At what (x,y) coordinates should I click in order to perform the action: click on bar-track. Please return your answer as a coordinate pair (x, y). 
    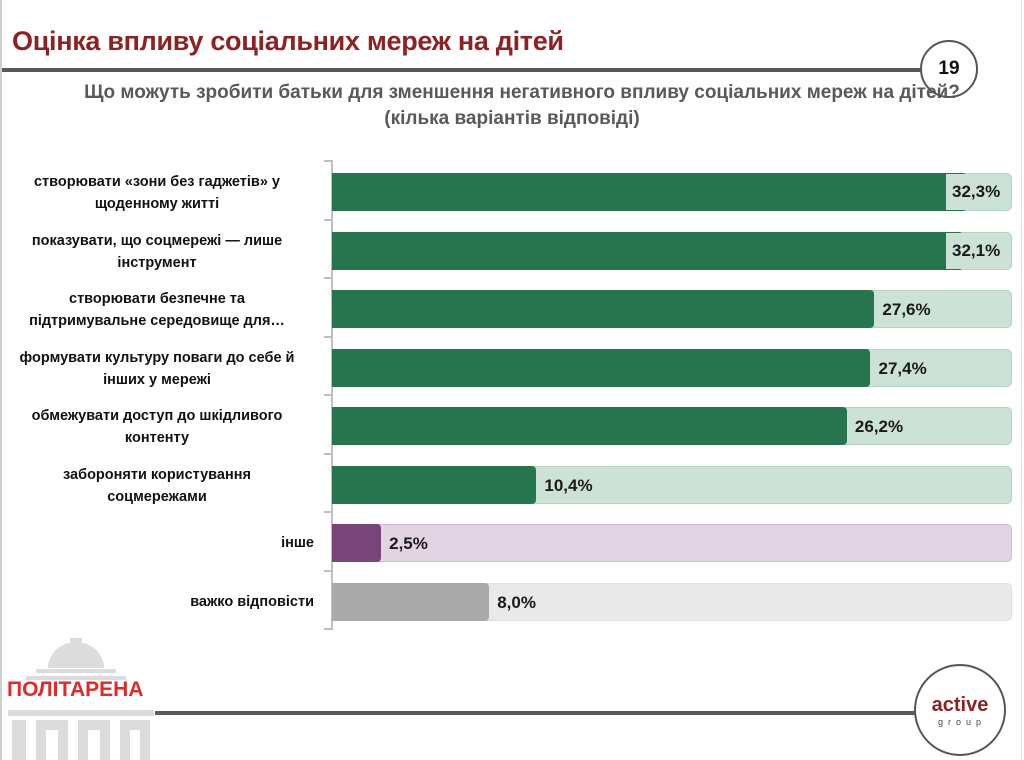
    Looking at the image, I should click on (672, 543).